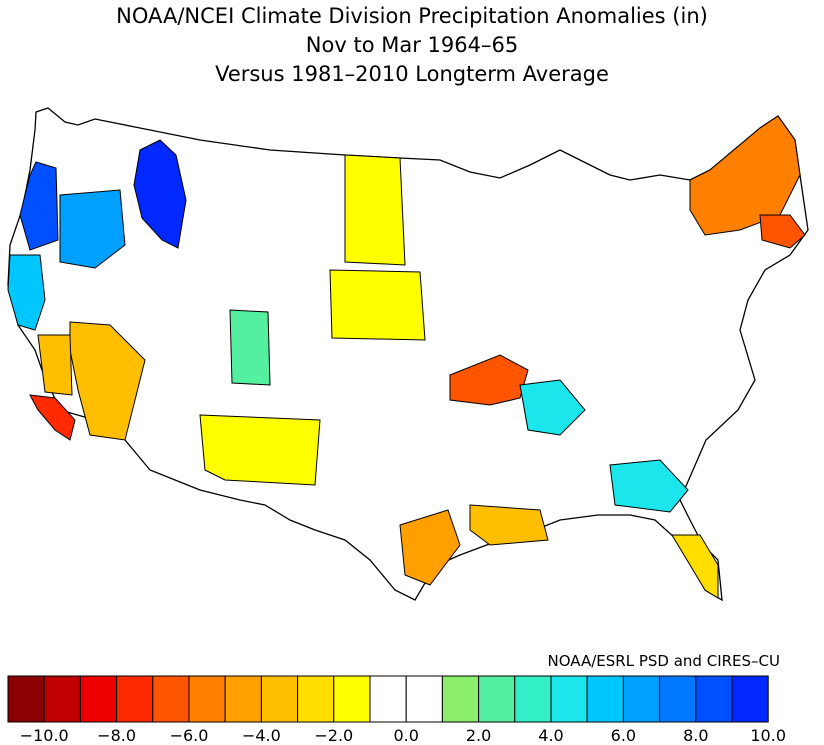  What do you see at coordinates (695, 566) in the screenshot?
I see `region-florida` at bounding box center [695, 566].